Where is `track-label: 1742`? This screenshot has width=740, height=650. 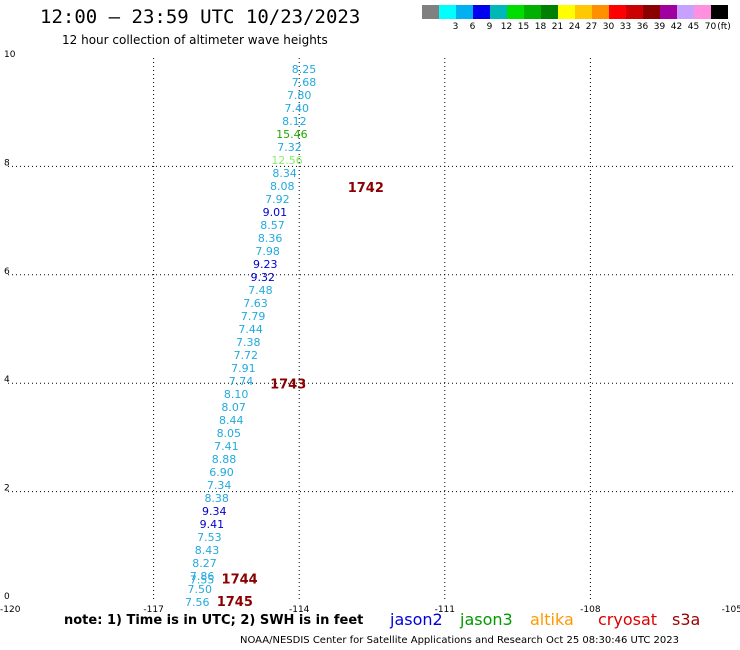
track-label: 1742 is located at coordinates (366, 188).